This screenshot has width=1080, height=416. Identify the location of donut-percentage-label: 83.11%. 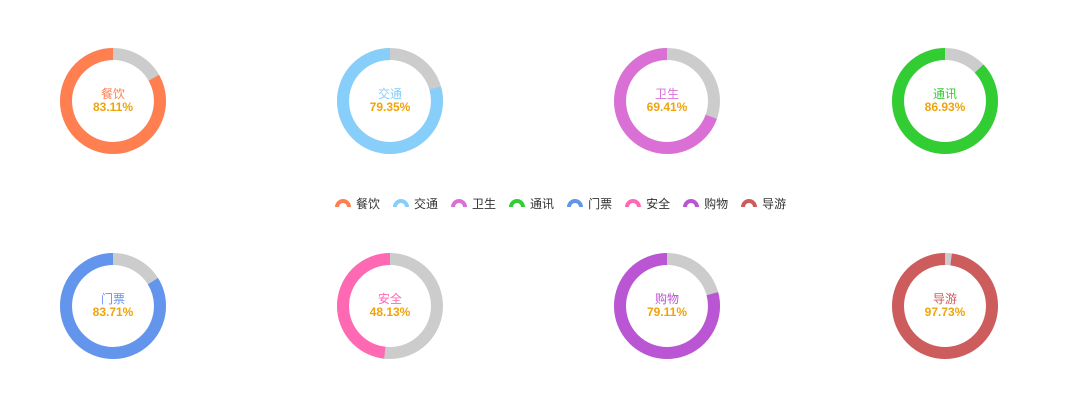
(113, 107).